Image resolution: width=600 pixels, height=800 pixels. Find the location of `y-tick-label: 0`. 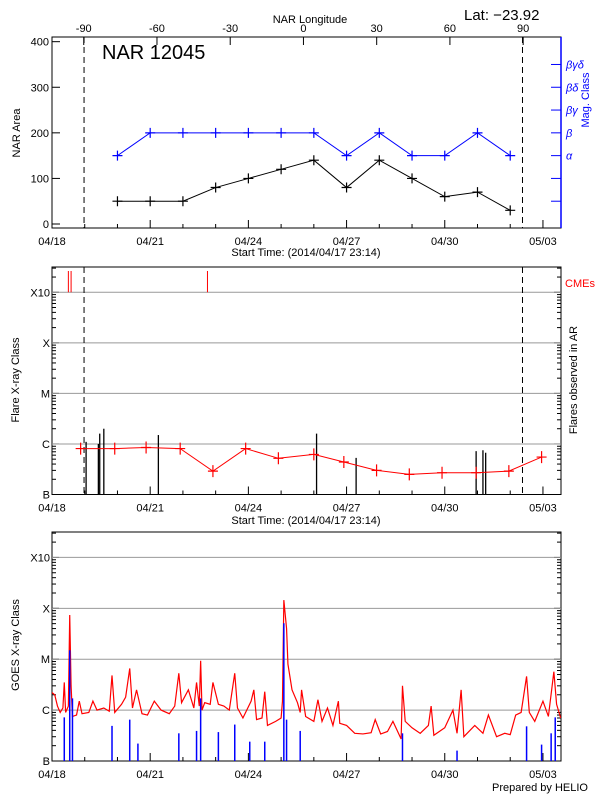

y-tick-label: 0 is located at coordinates (46, 225).